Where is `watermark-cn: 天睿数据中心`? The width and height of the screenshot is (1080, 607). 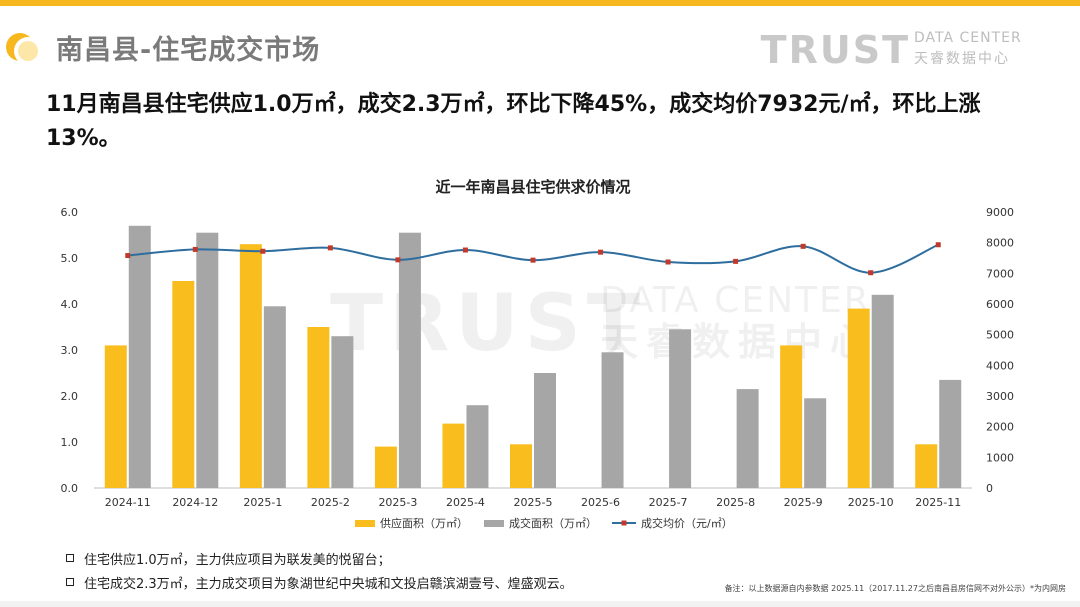
watermark-cn: 天睿数据中心 is located at coordinates (738, 342).